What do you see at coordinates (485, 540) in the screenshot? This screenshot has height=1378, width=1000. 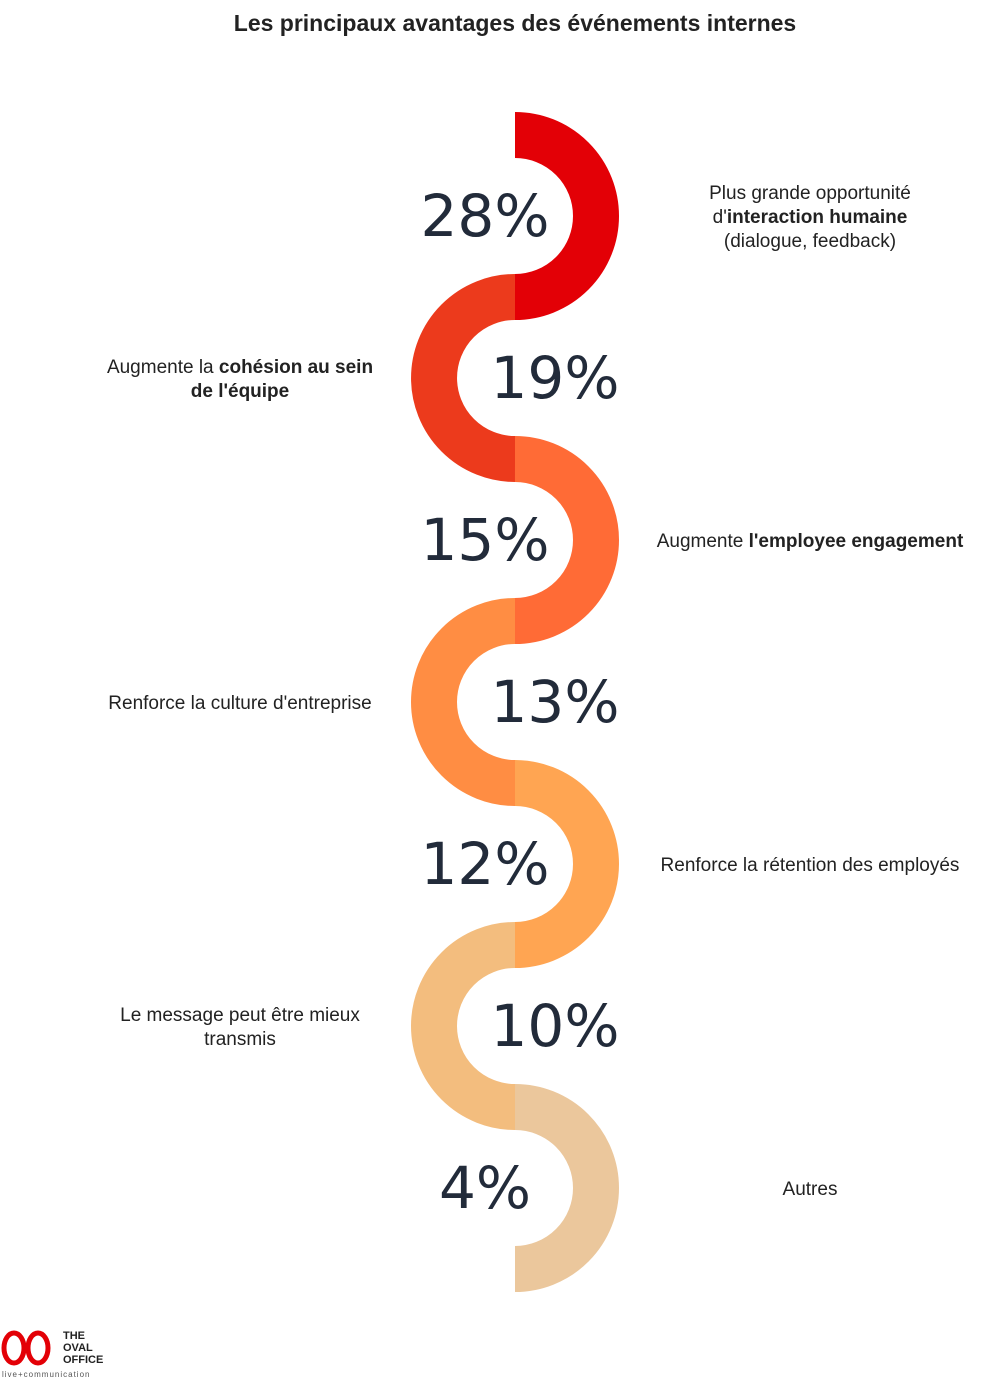 I see `value-label: 15%` at bounding box center [485, 540].